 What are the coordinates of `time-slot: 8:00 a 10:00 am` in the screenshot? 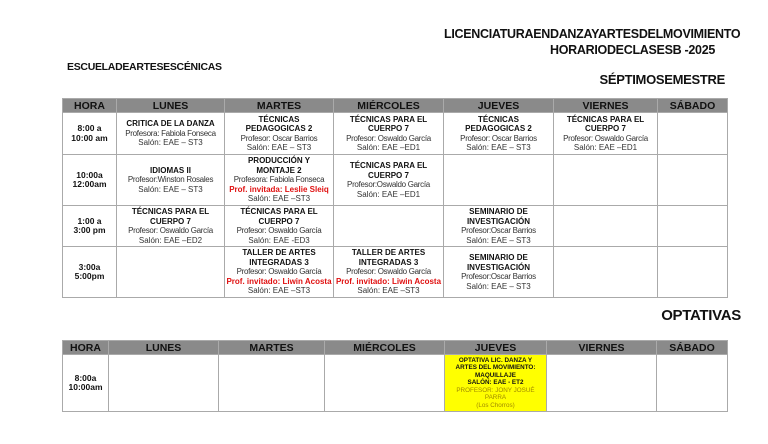 It's located at (89, 133).